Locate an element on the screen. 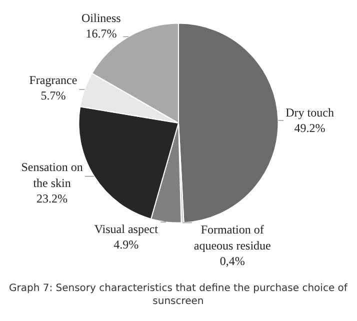  data-label: 0,4% is located at coordinates (232, 261).